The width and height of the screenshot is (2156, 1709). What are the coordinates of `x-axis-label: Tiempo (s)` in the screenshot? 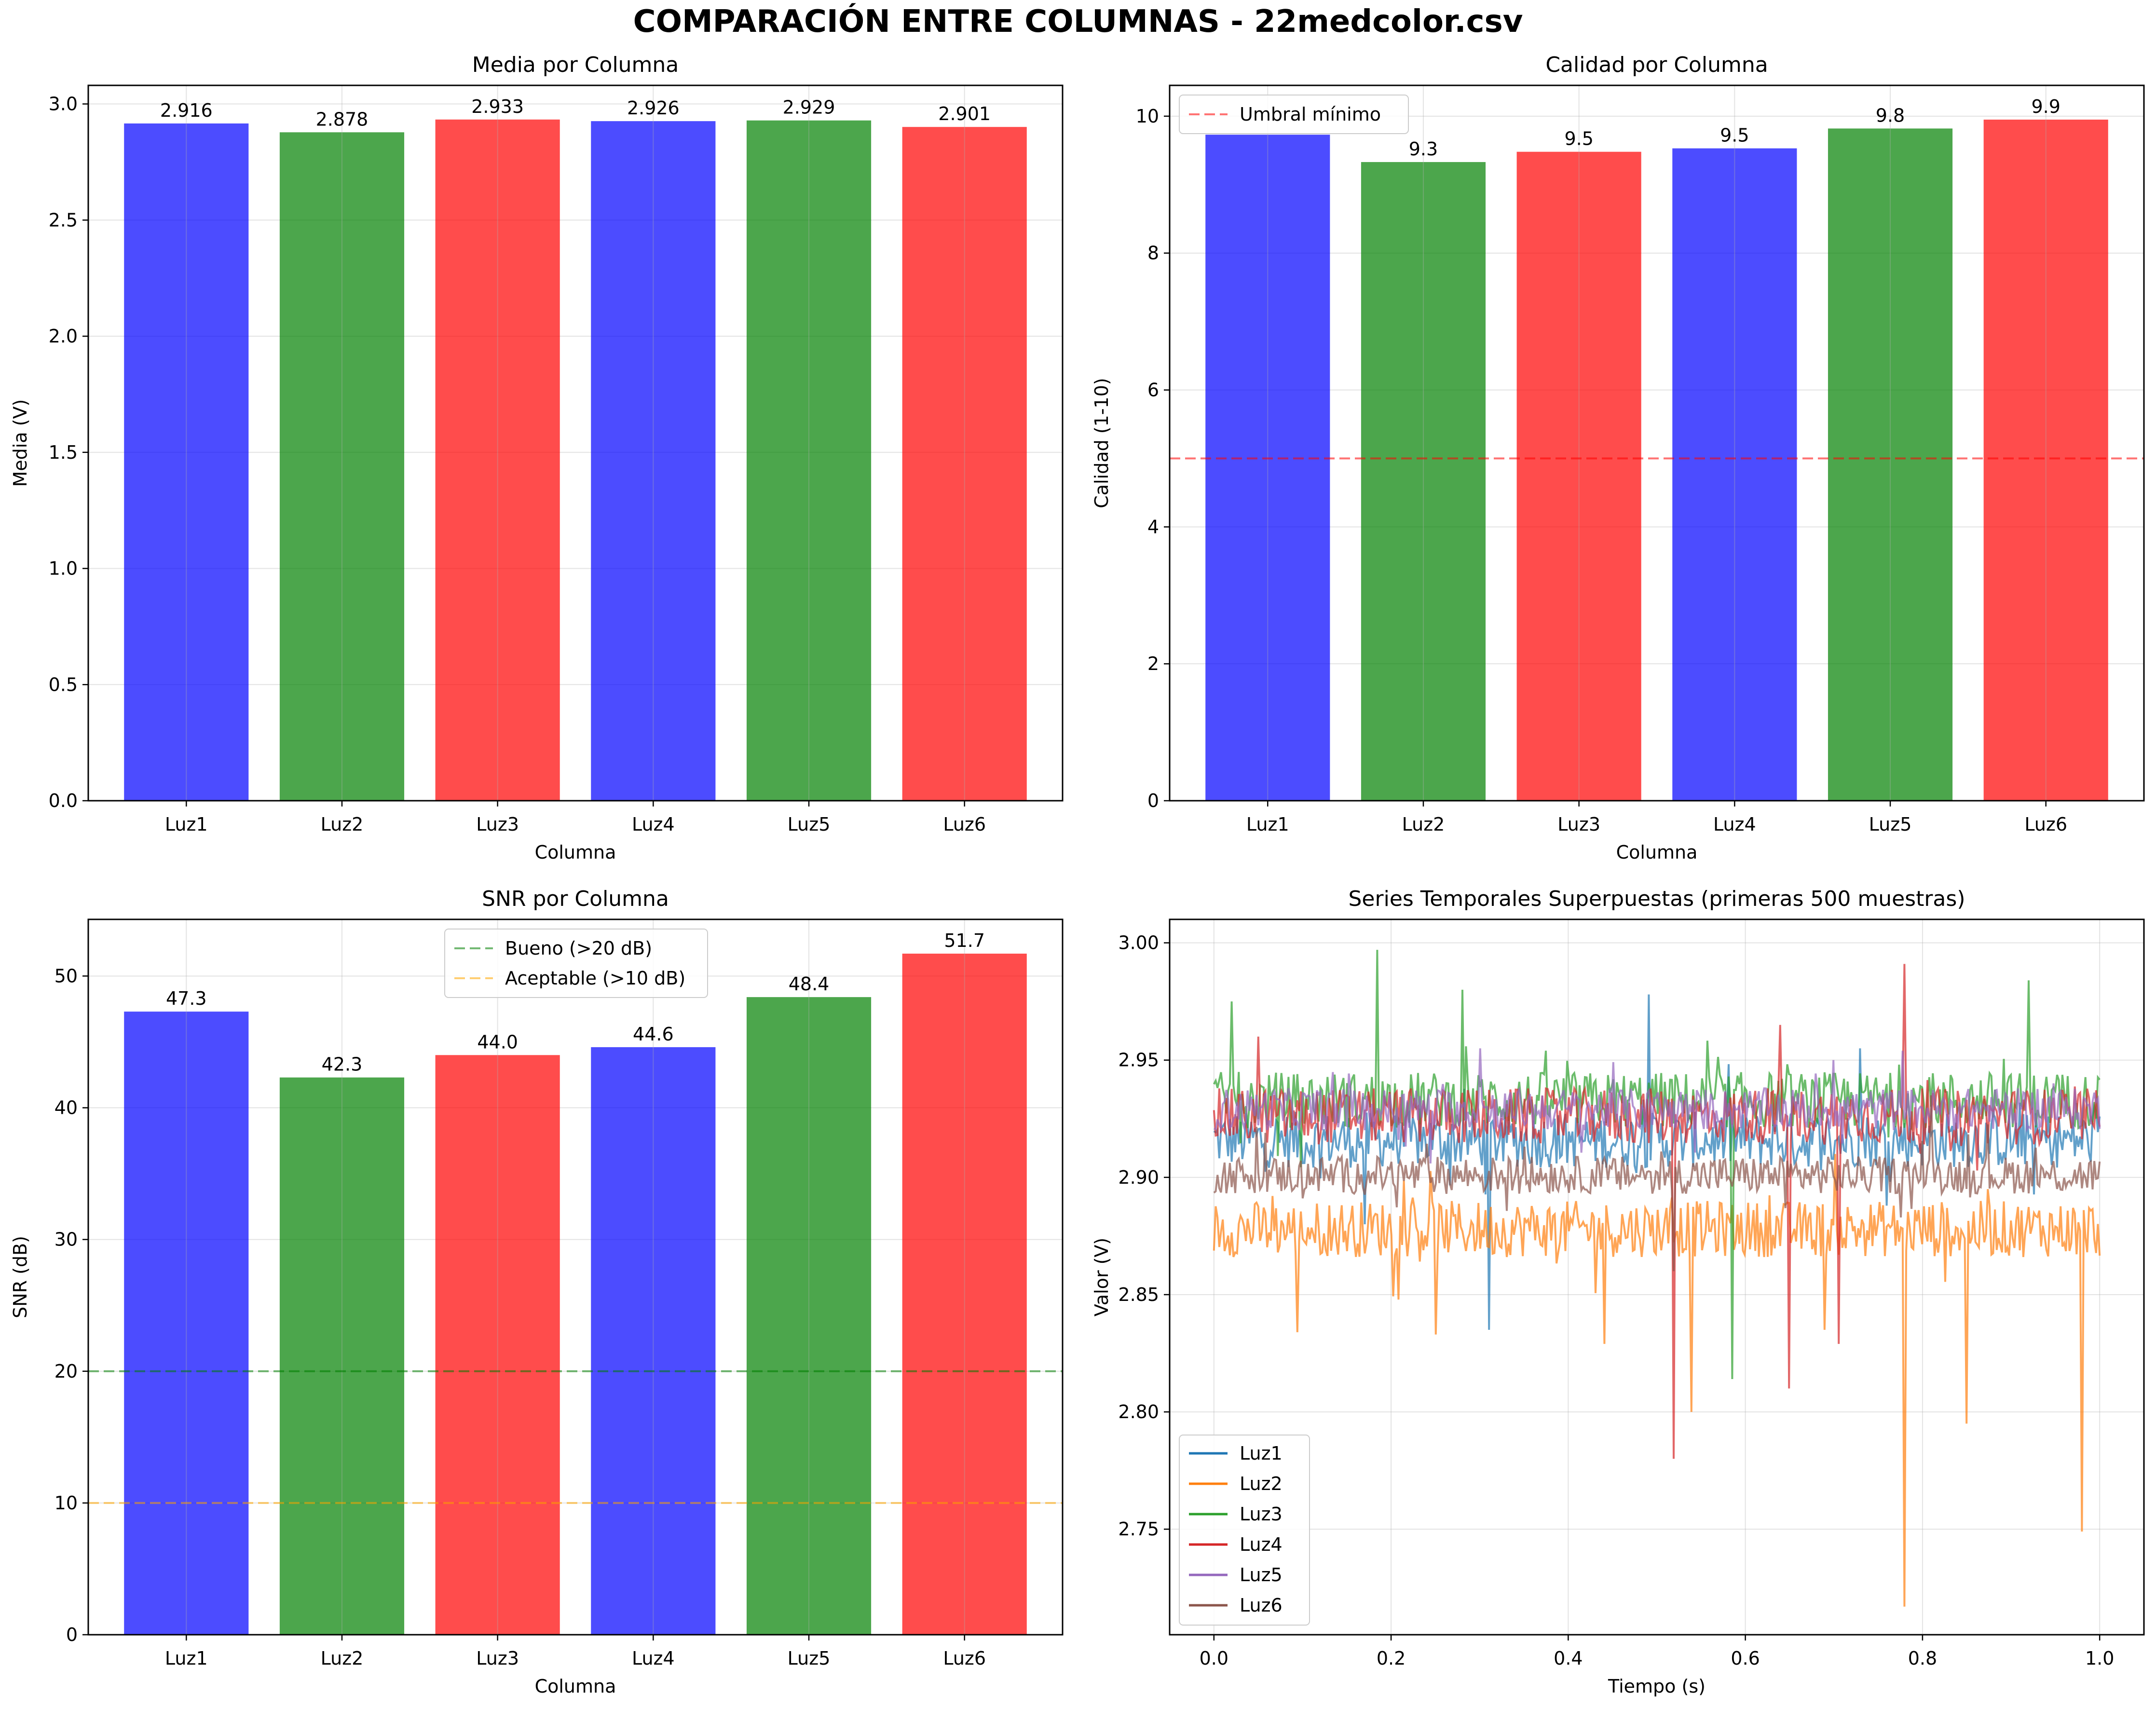 It's located at (1657, 1686).